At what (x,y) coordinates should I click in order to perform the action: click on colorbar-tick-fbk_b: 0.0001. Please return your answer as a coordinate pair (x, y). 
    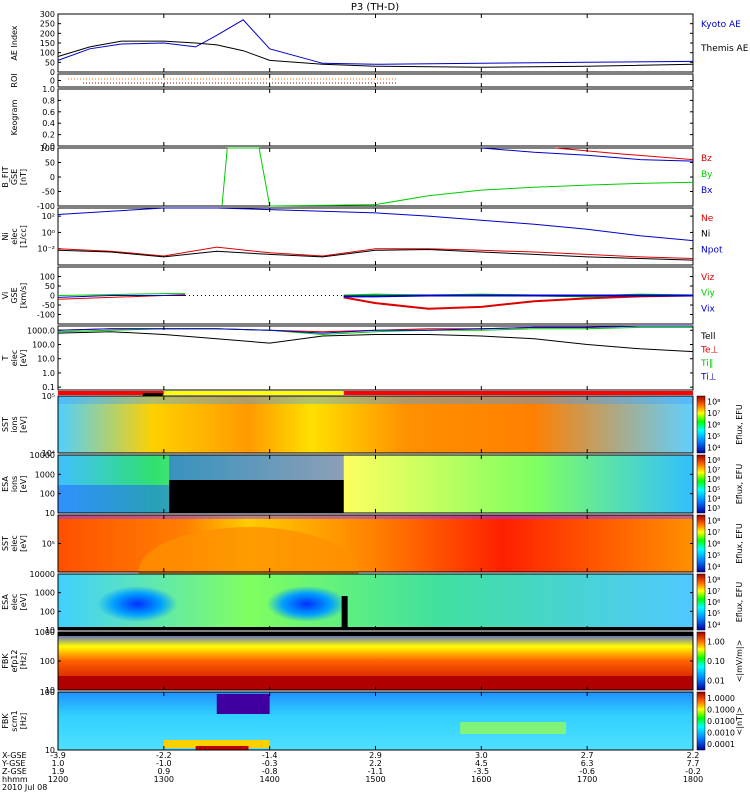
    Looking at the image, I should click on (721, 744).